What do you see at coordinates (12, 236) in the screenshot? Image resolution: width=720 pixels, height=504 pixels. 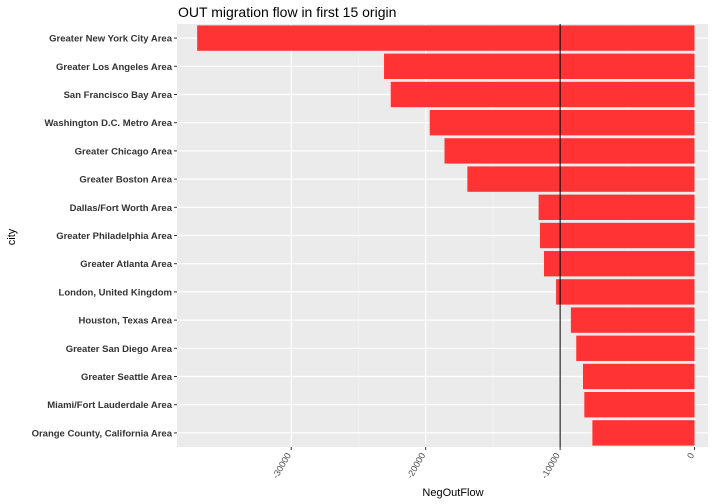 I see `y-axis-title: city` at bounding box center [12, 236].